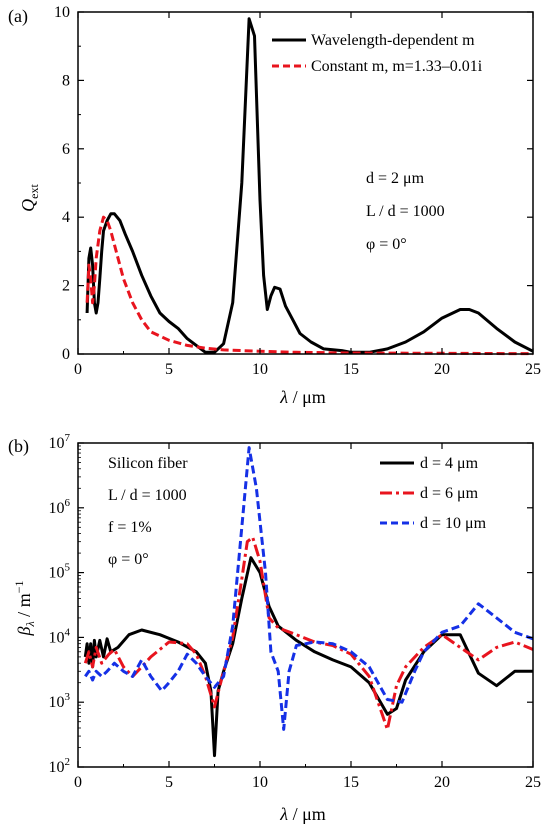  What do you see at coordinates (147, 495) in the screenshot?
I see `annotation-aspect-ratio-b: L / d = 1000` at bounding box center [147, 495].